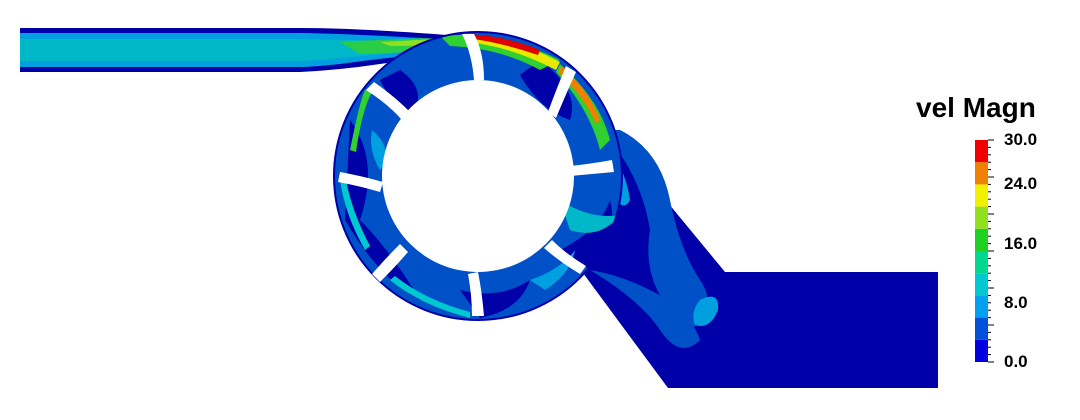 Image resolution: width=1080 pixels, height=420 pixels. I want to click on colorbar-tick-label: 0.0, so click(1016, 361).